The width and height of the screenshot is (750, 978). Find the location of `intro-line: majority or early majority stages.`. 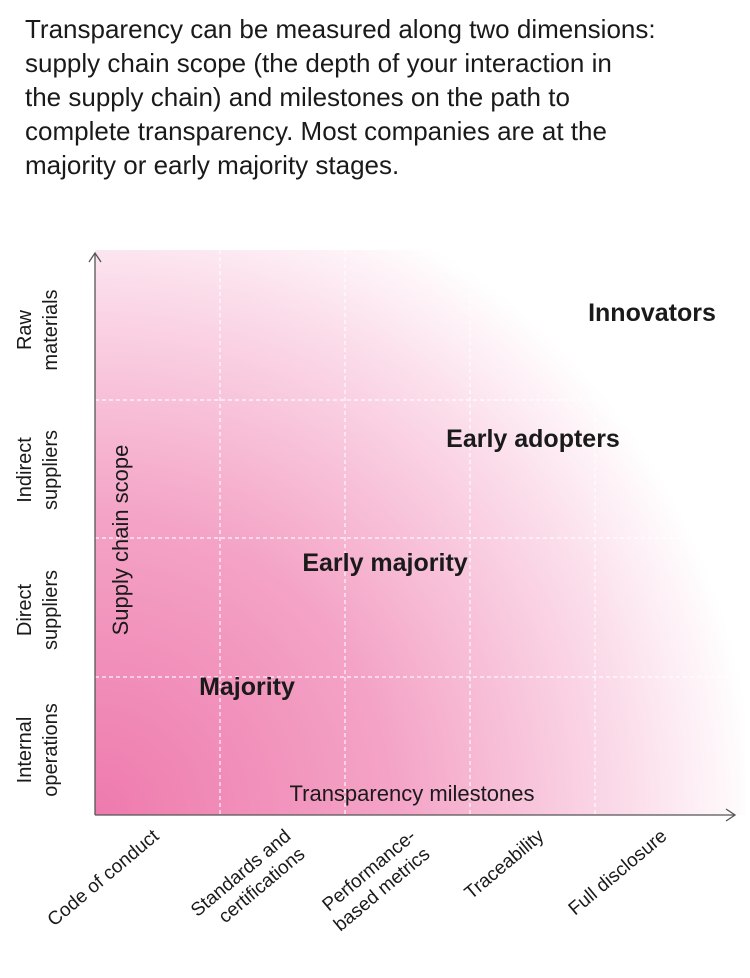

intro-line: majority or early majority stages. is located at coordinates (212, 165).